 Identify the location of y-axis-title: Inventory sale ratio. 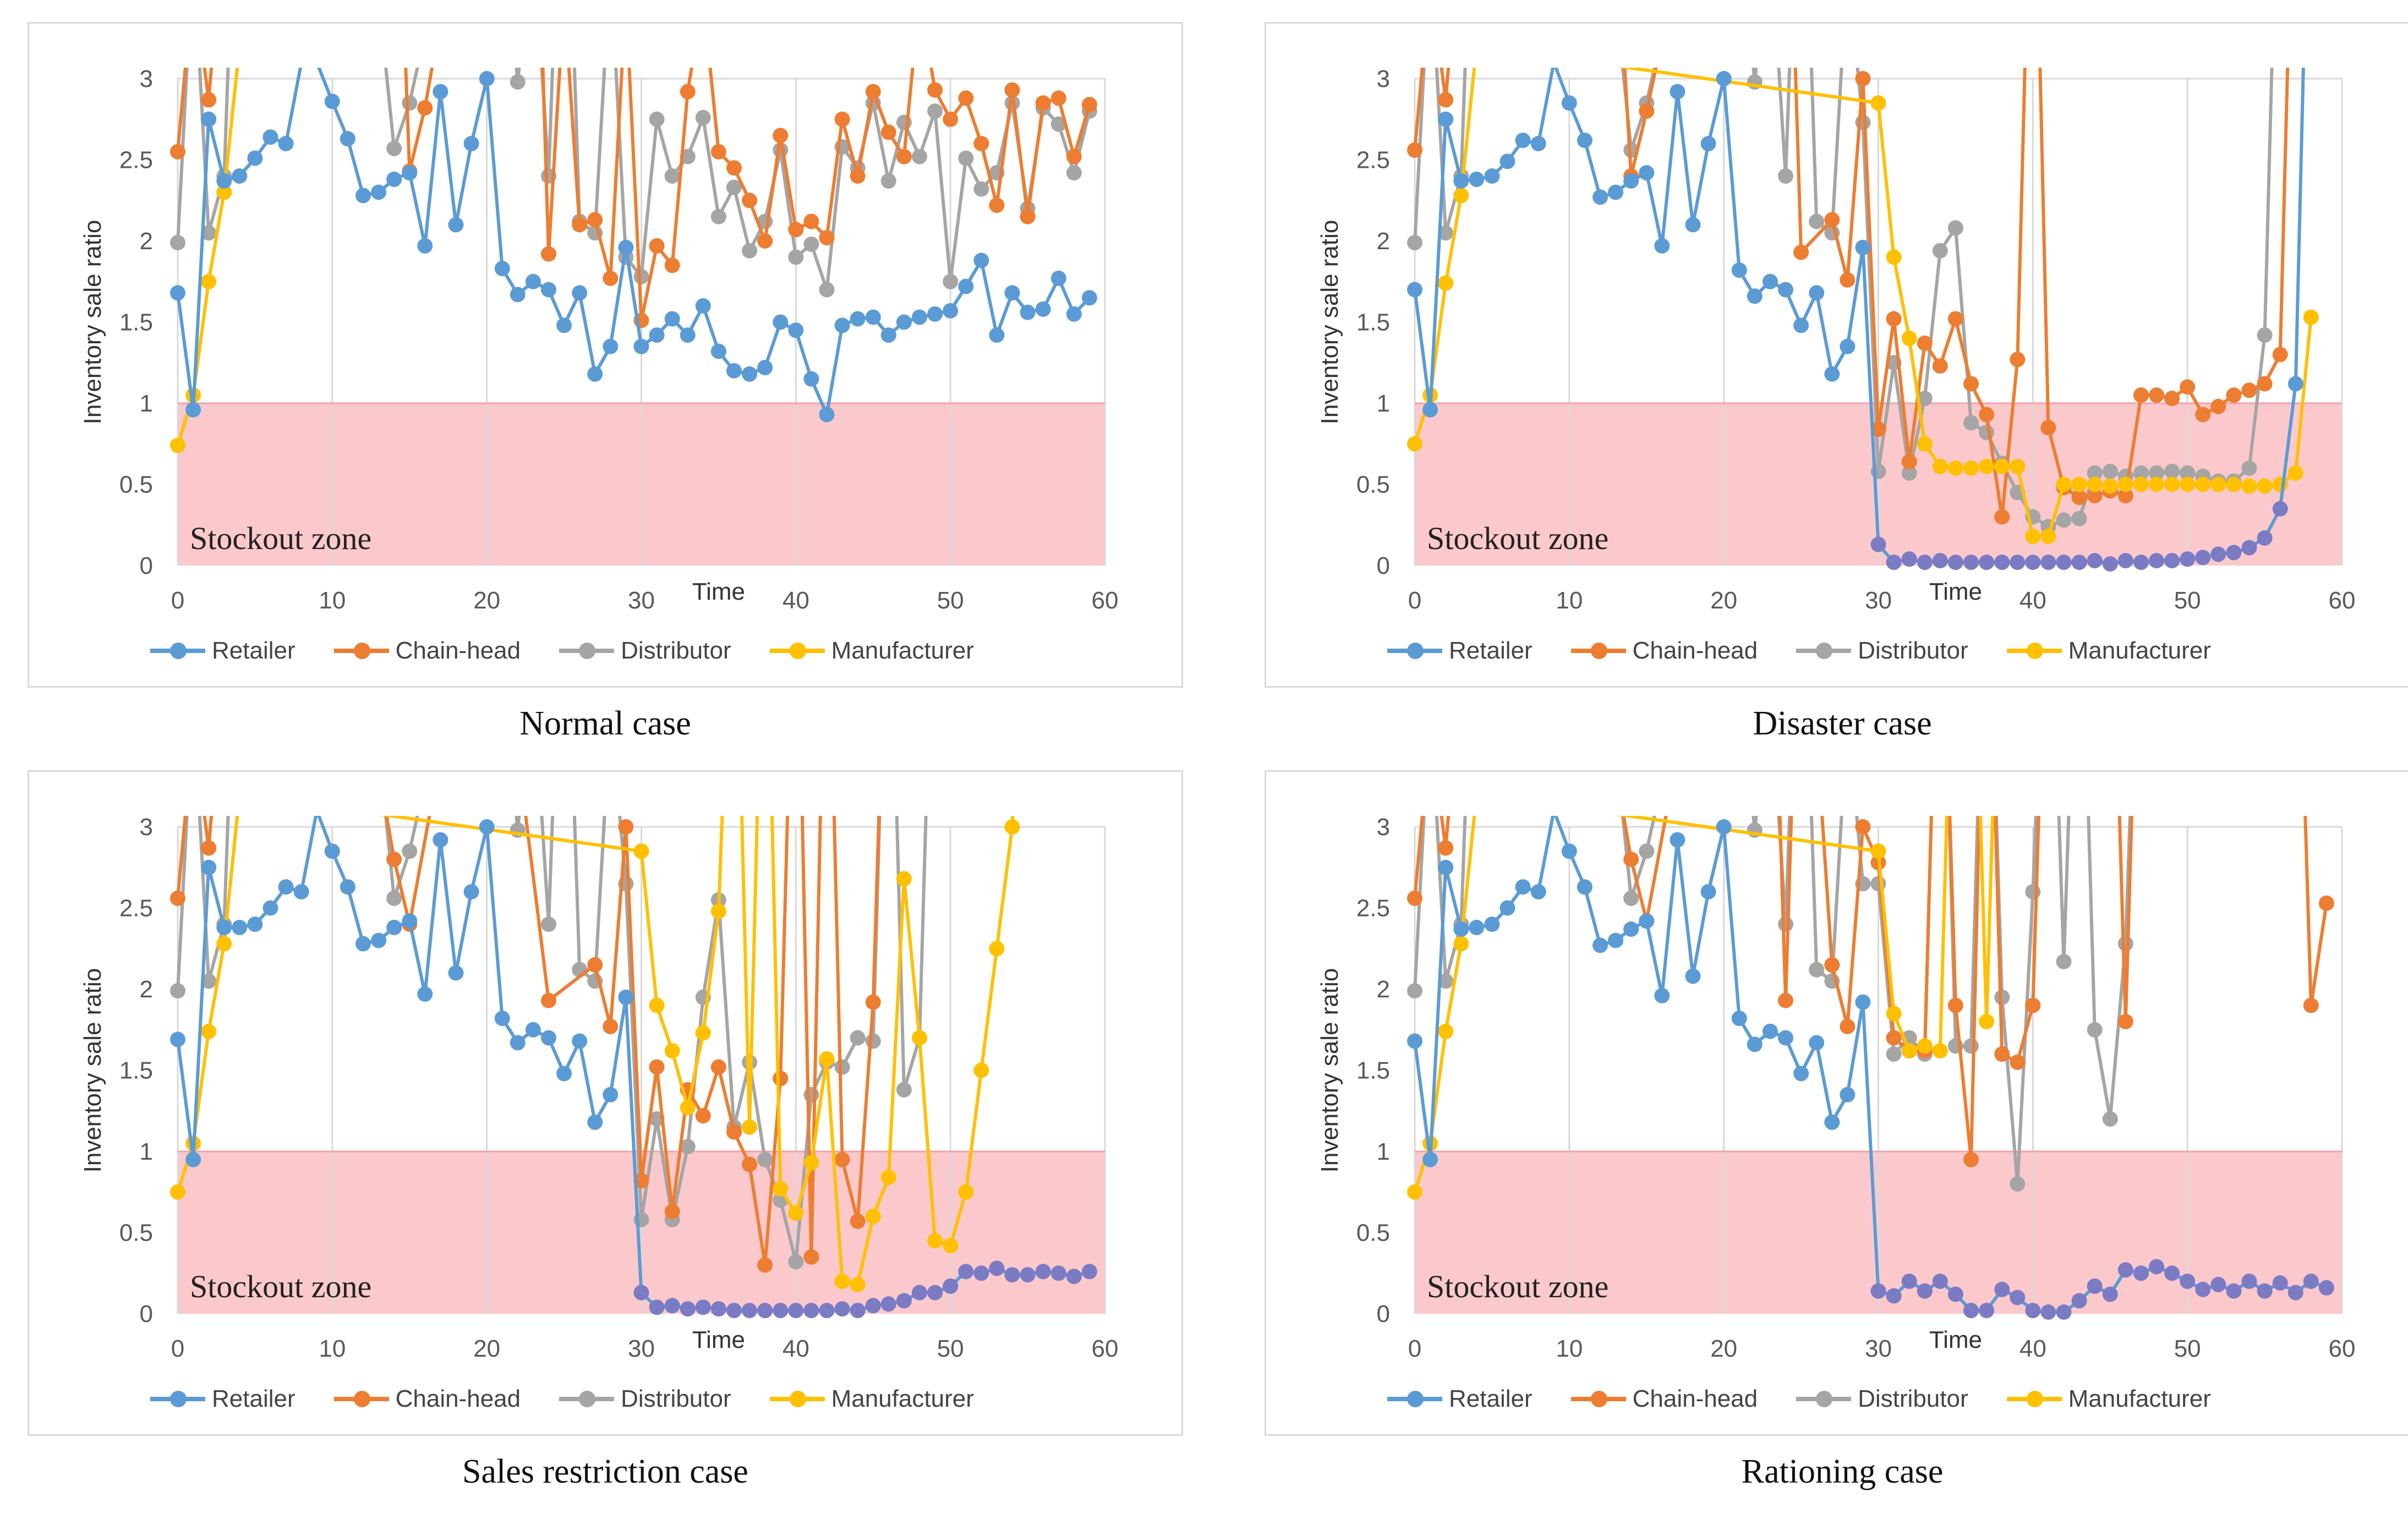
(93, 1071).